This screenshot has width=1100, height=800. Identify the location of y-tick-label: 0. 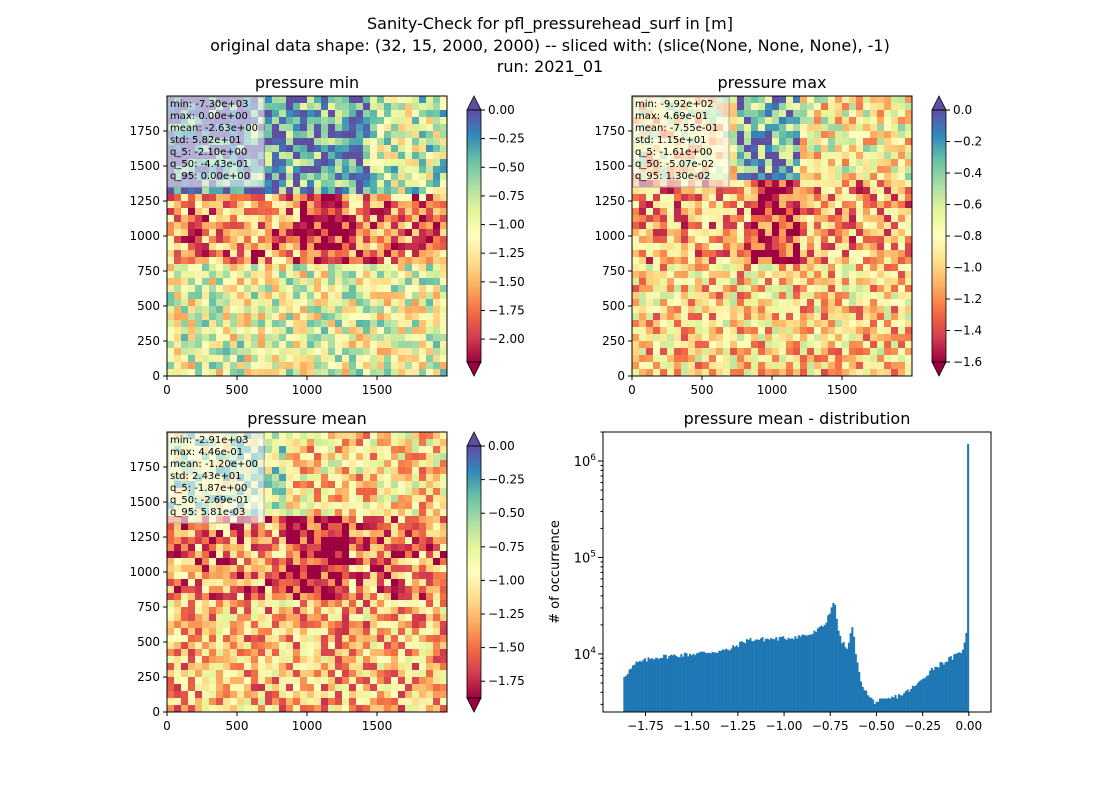
(156, 712).